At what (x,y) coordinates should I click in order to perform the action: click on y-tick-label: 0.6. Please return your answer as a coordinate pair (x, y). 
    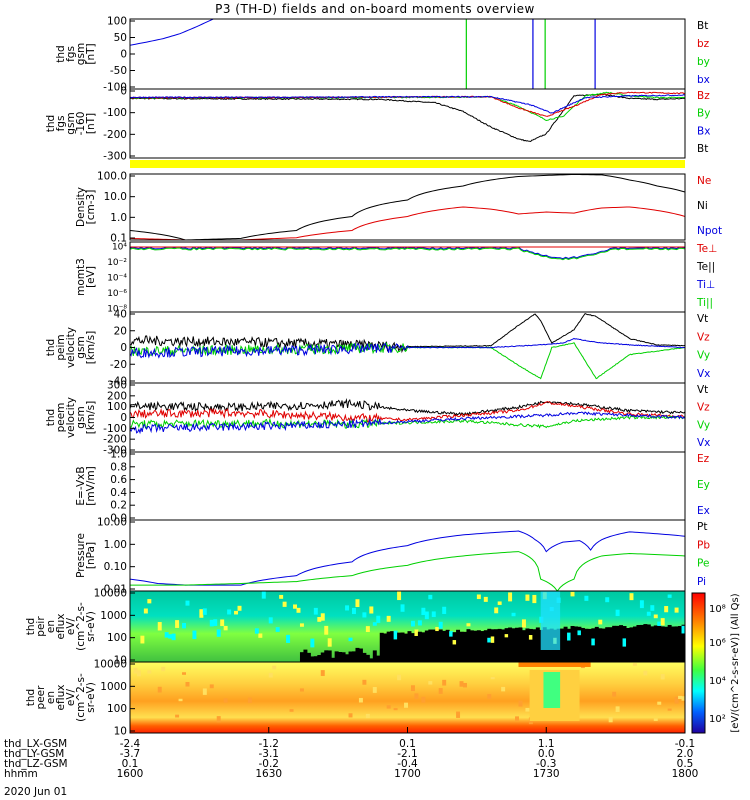
    Looking at the image, I should click on (118, 480).